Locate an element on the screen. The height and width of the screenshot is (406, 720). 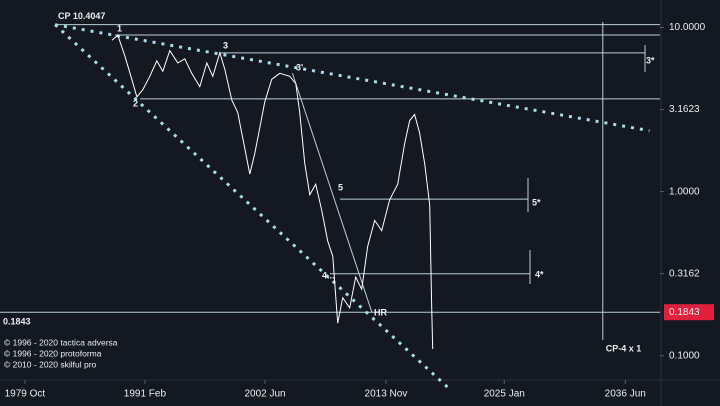
current-badge is located at coordinates (689, 312).